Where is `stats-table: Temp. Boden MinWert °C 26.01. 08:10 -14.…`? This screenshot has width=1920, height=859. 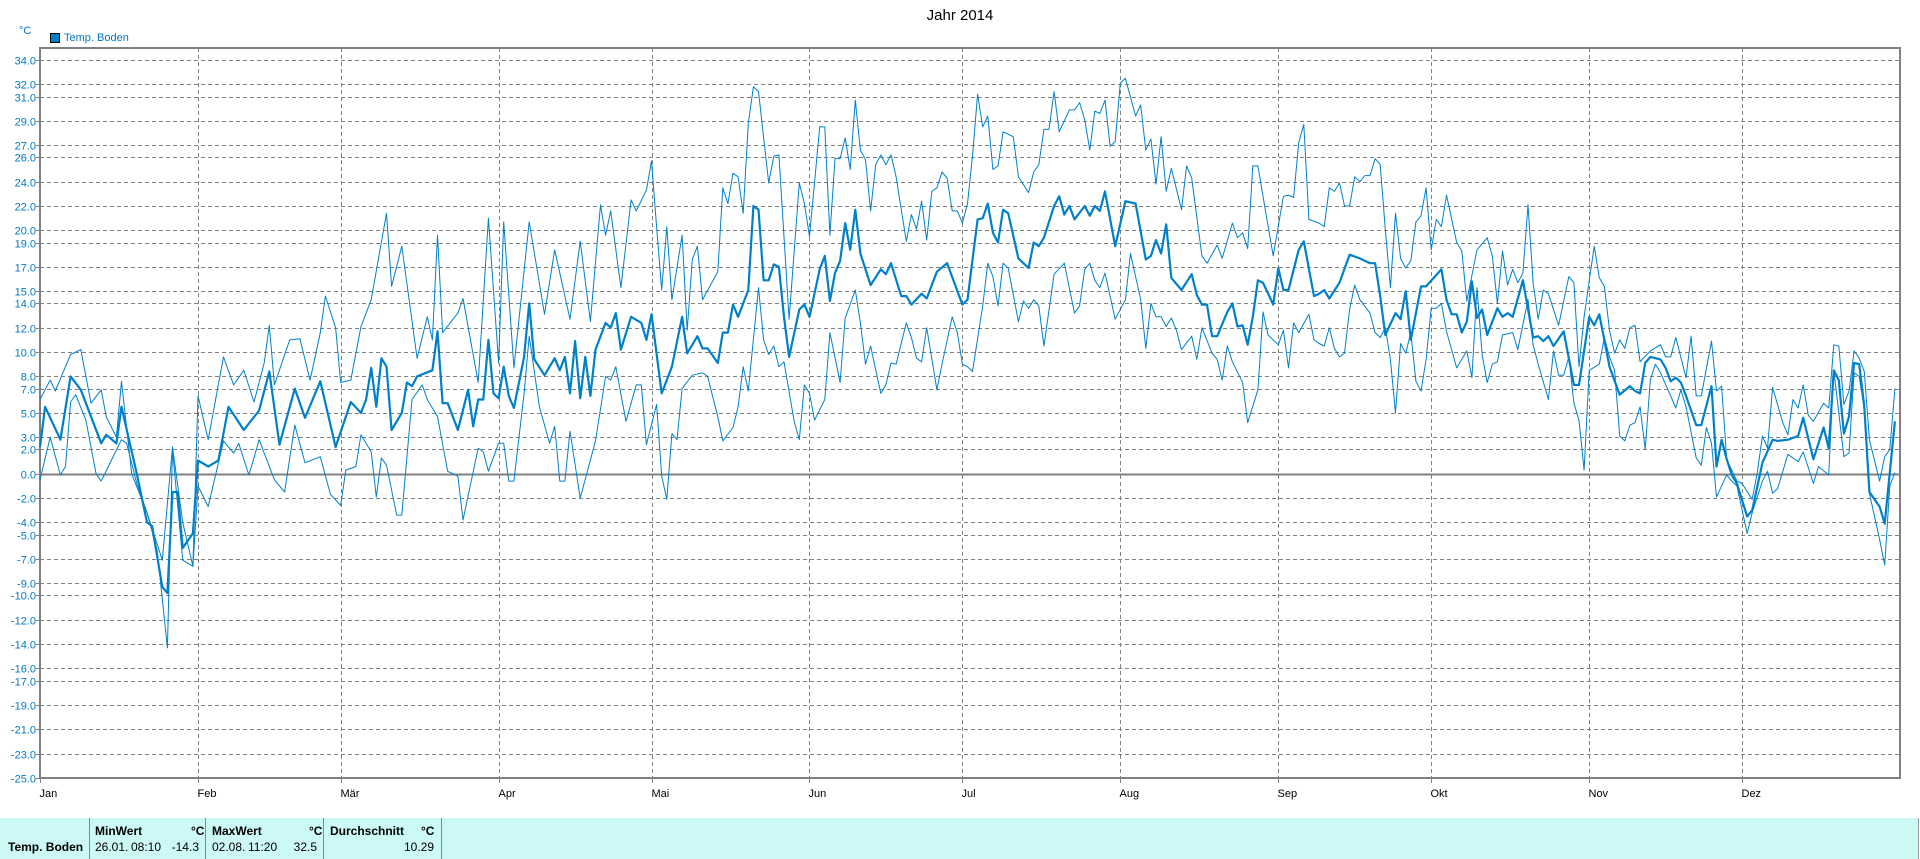
stats-table: Temp. Boden MinWert °C 26.01. 08:10 -14.… is located at coordinates (959, 838).